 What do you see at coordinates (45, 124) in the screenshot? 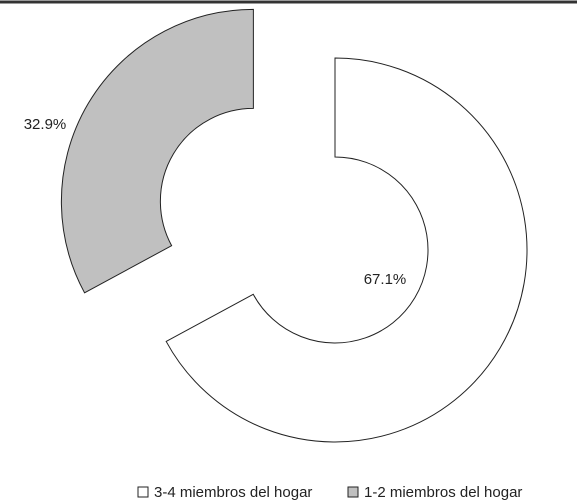
I see `data-label: 32.9%` at bounding box center [45, 124].